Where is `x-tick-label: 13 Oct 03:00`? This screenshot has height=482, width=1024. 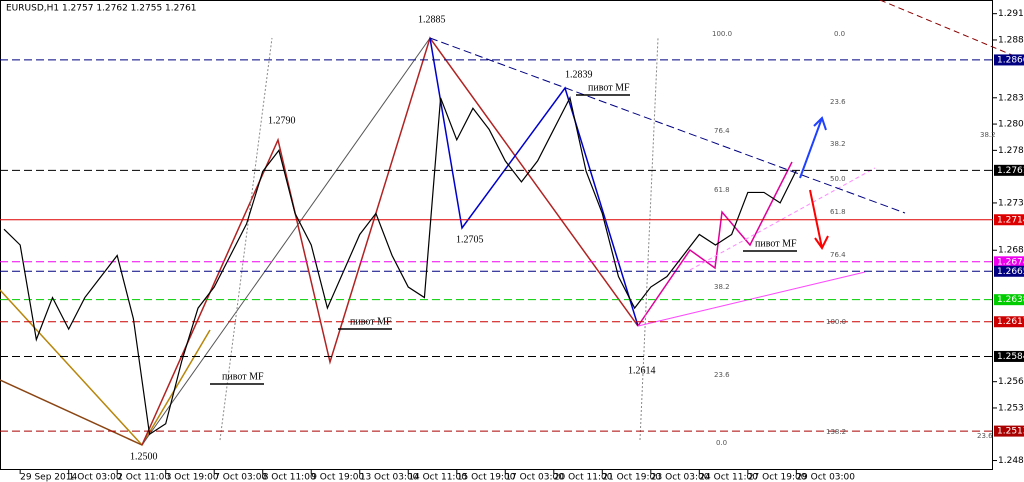
x-tick-label: 13 Oct 03:00 is located at coordinates (389, 477).